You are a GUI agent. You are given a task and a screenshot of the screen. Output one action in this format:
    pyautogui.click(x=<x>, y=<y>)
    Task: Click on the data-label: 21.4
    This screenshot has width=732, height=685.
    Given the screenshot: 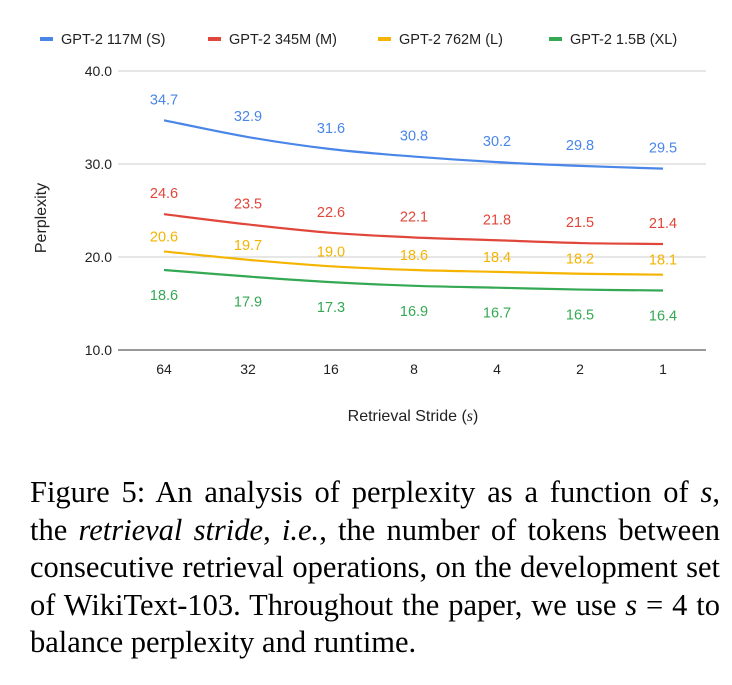 What is the action you would take?
    pyautogui.click(x=663, y=224)
    